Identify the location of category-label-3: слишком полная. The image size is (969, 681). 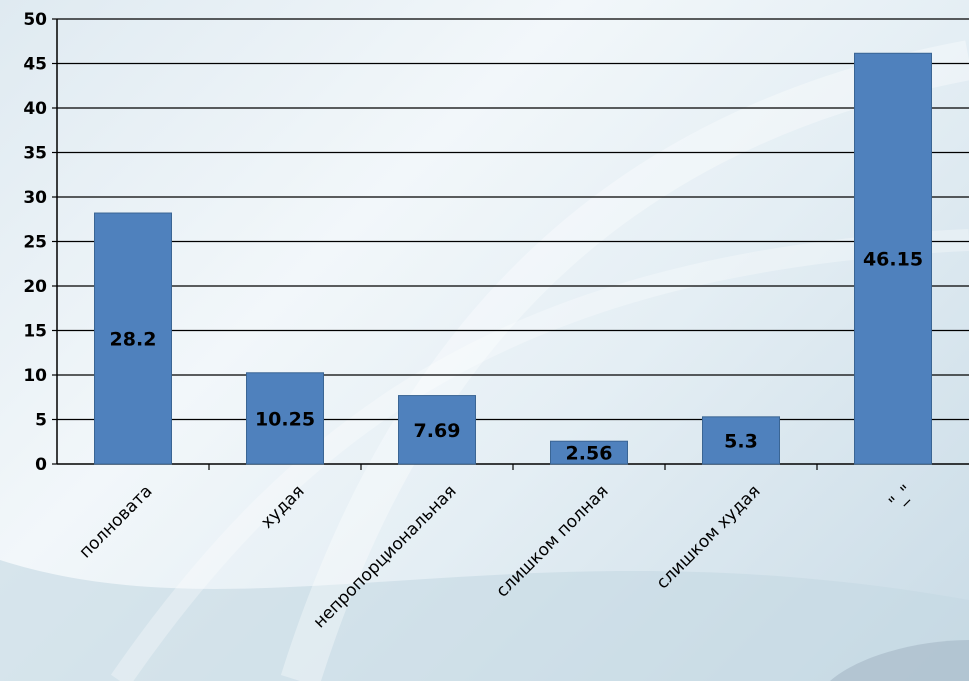
(552, 541).